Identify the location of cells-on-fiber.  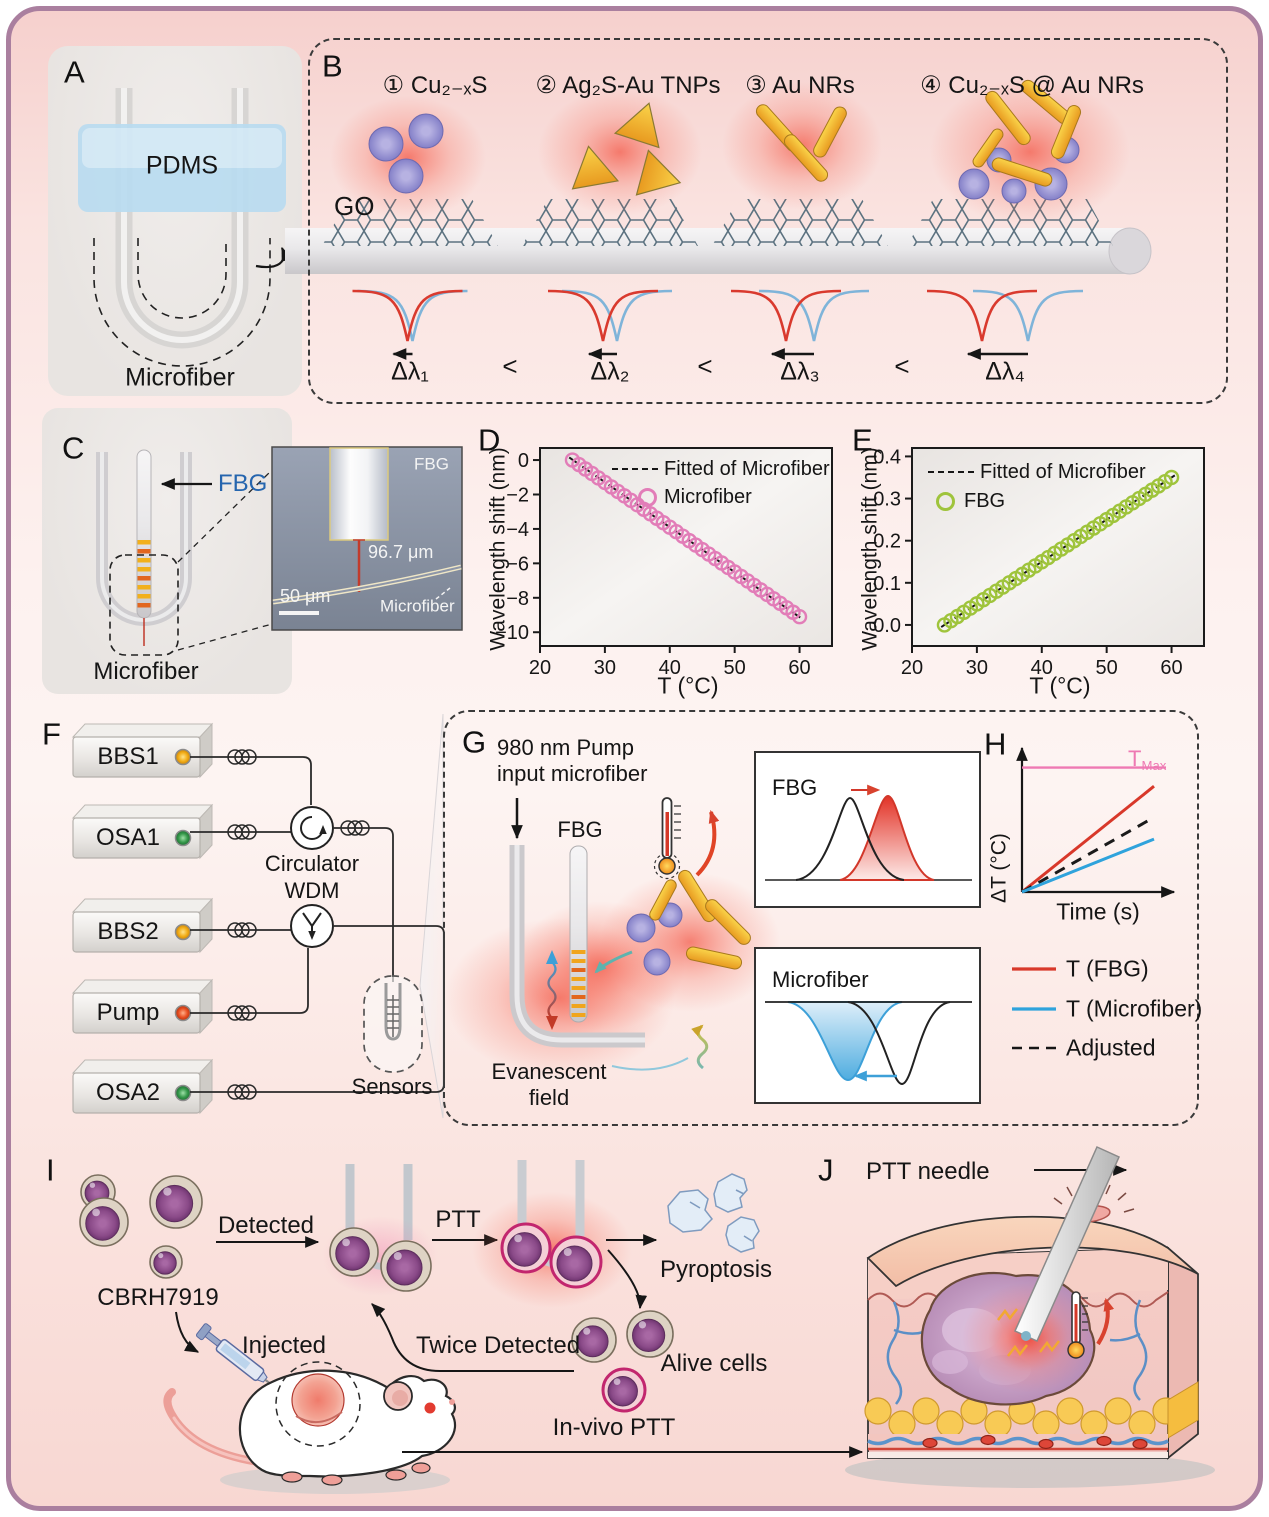
(380, 1259).